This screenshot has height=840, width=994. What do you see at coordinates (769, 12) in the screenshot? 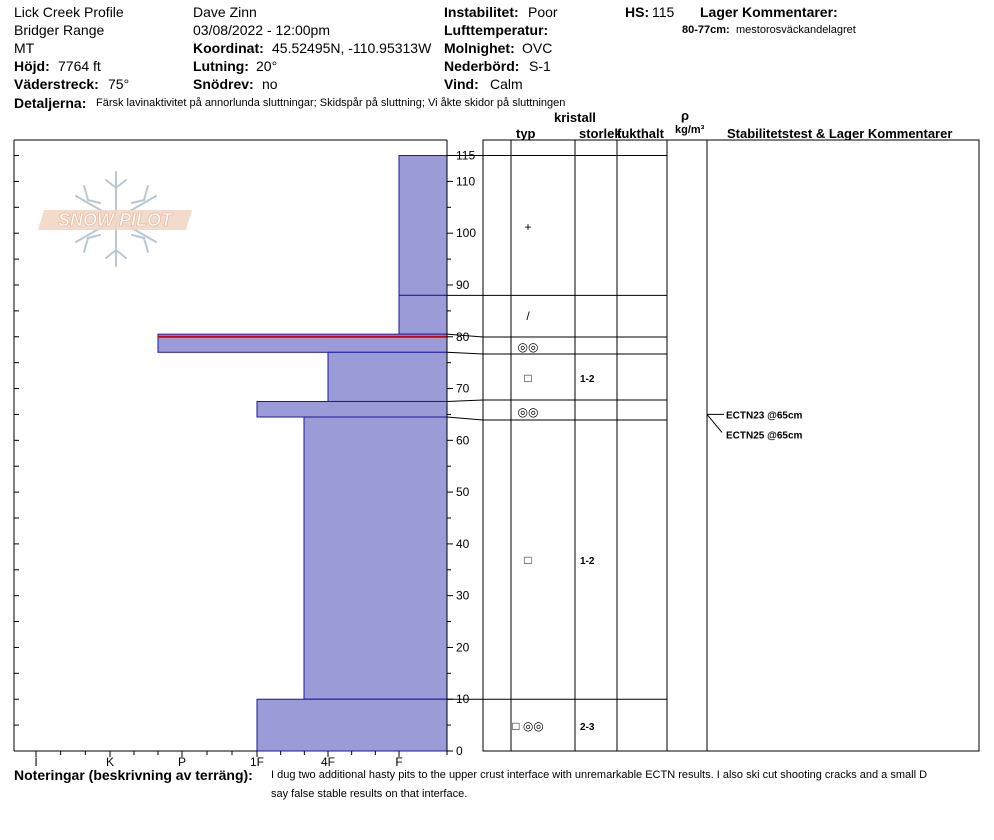
I see `layer-comments-label: Lager Kommentarer:` at bounding box center [769, 12].